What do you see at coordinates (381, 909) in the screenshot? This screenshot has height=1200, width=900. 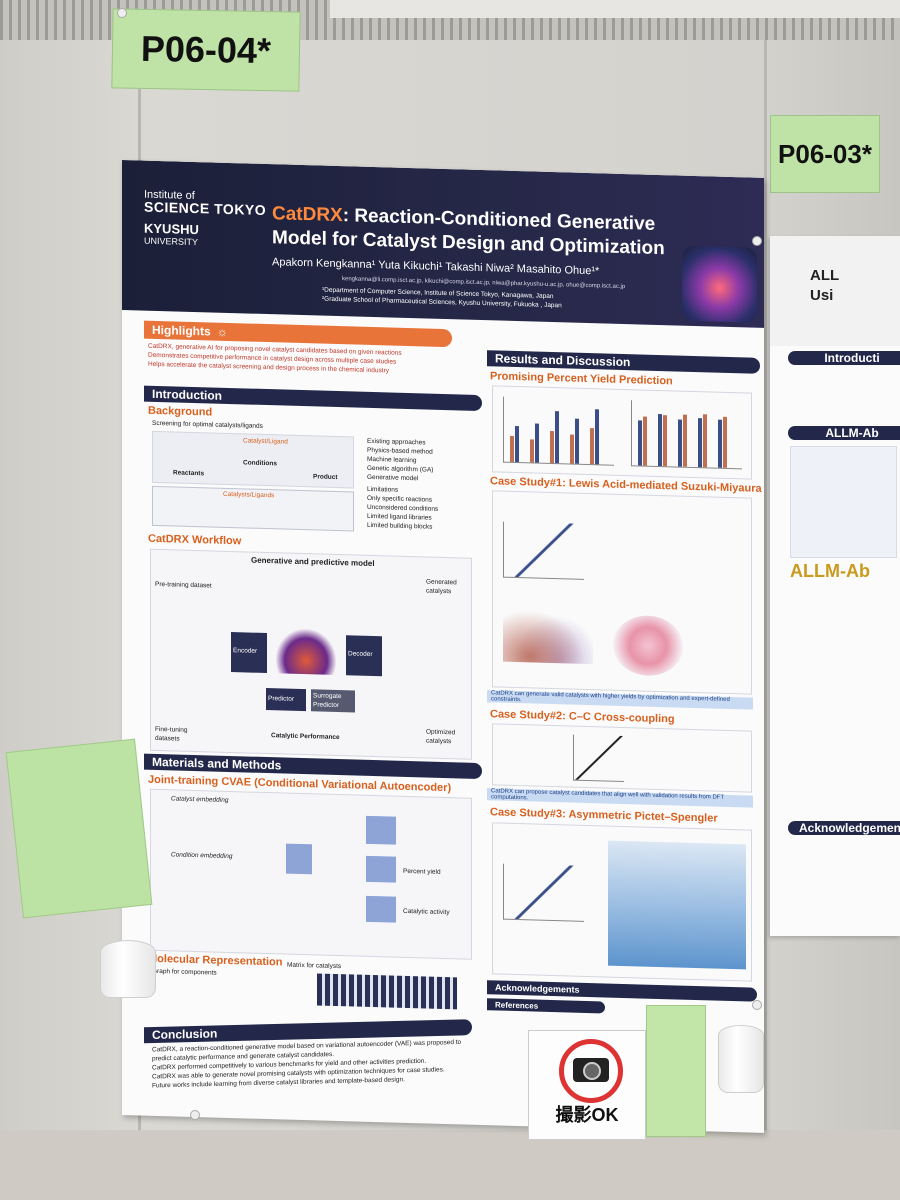 I see `cvae-surrogate-block` at bounding box center [381, 909].